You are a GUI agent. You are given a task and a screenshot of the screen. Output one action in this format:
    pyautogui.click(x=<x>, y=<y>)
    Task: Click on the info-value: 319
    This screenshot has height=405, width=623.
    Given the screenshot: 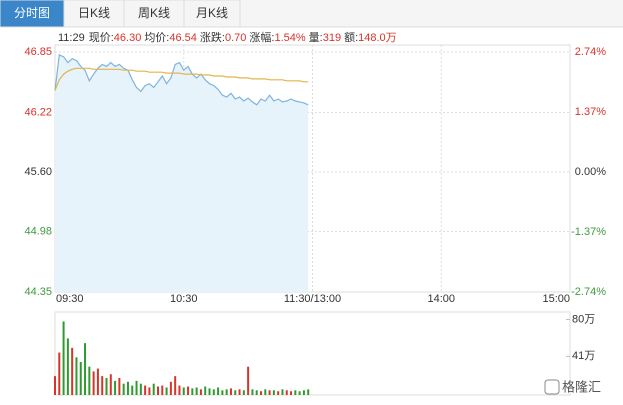 What is the action you would take?
    pyautogui.click(x=332, y=38)
    